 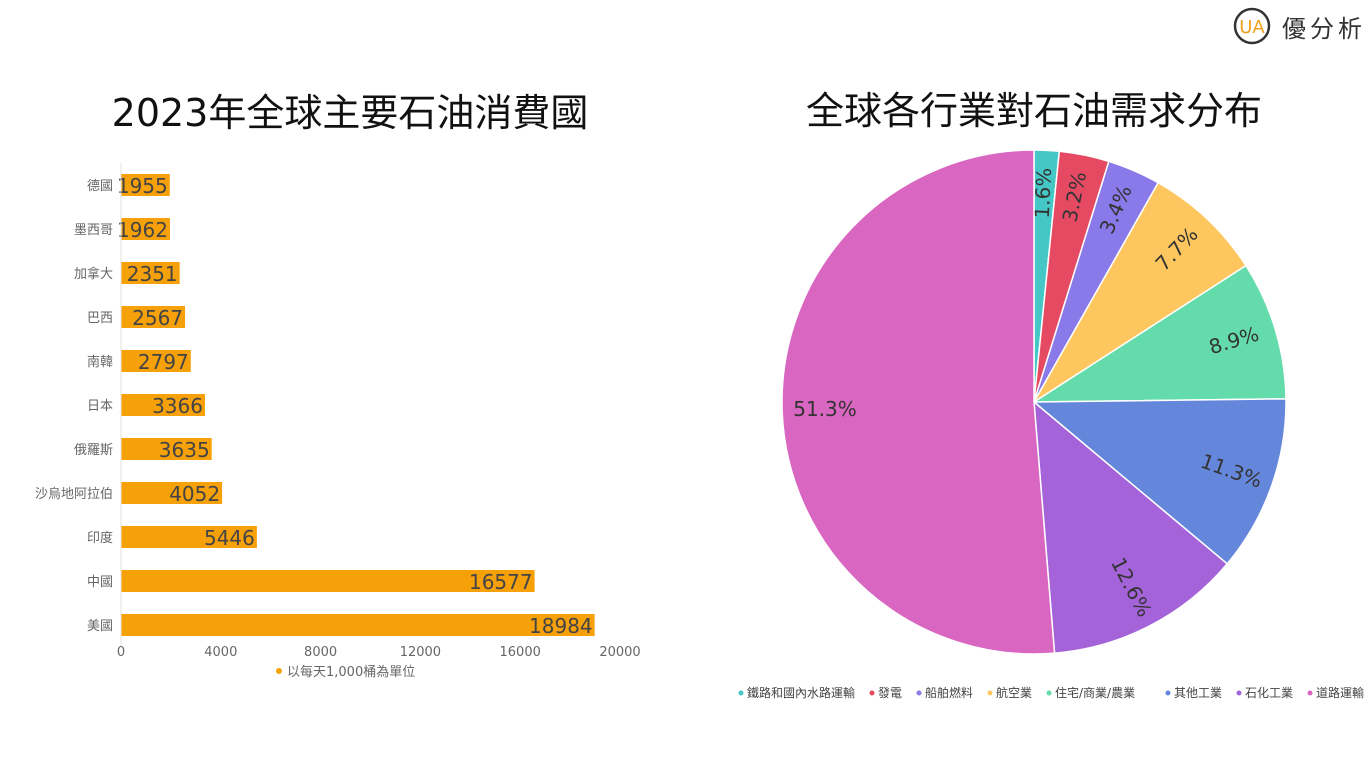 I want to click on x-tick-label: 4000, so click(x=220, y=652).